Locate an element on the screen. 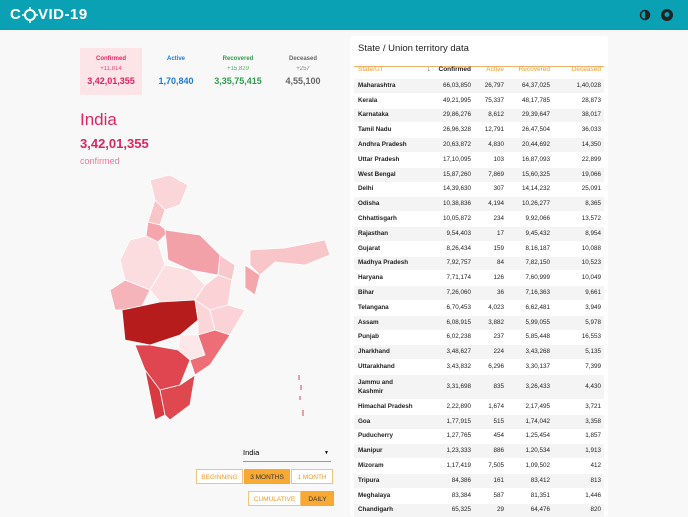 The width and height of the screenshot is (688, 517). table-row: West Bengal 15,87,260 7,869 15,60,325 19,066 is located at coordinates (479, 174).